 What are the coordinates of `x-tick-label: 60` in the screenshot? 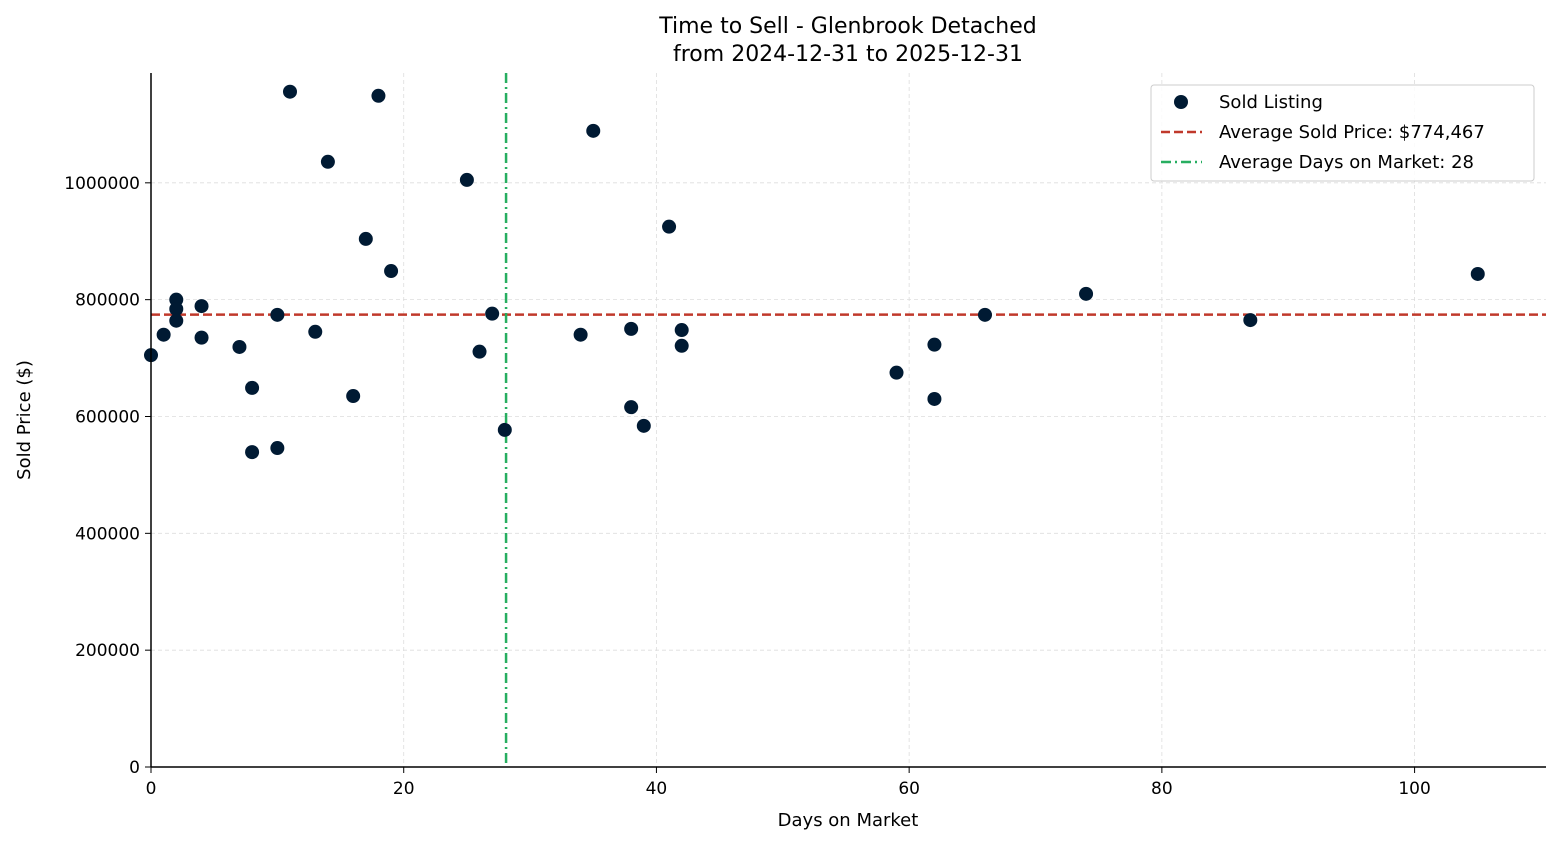 It's located at (909, 789).